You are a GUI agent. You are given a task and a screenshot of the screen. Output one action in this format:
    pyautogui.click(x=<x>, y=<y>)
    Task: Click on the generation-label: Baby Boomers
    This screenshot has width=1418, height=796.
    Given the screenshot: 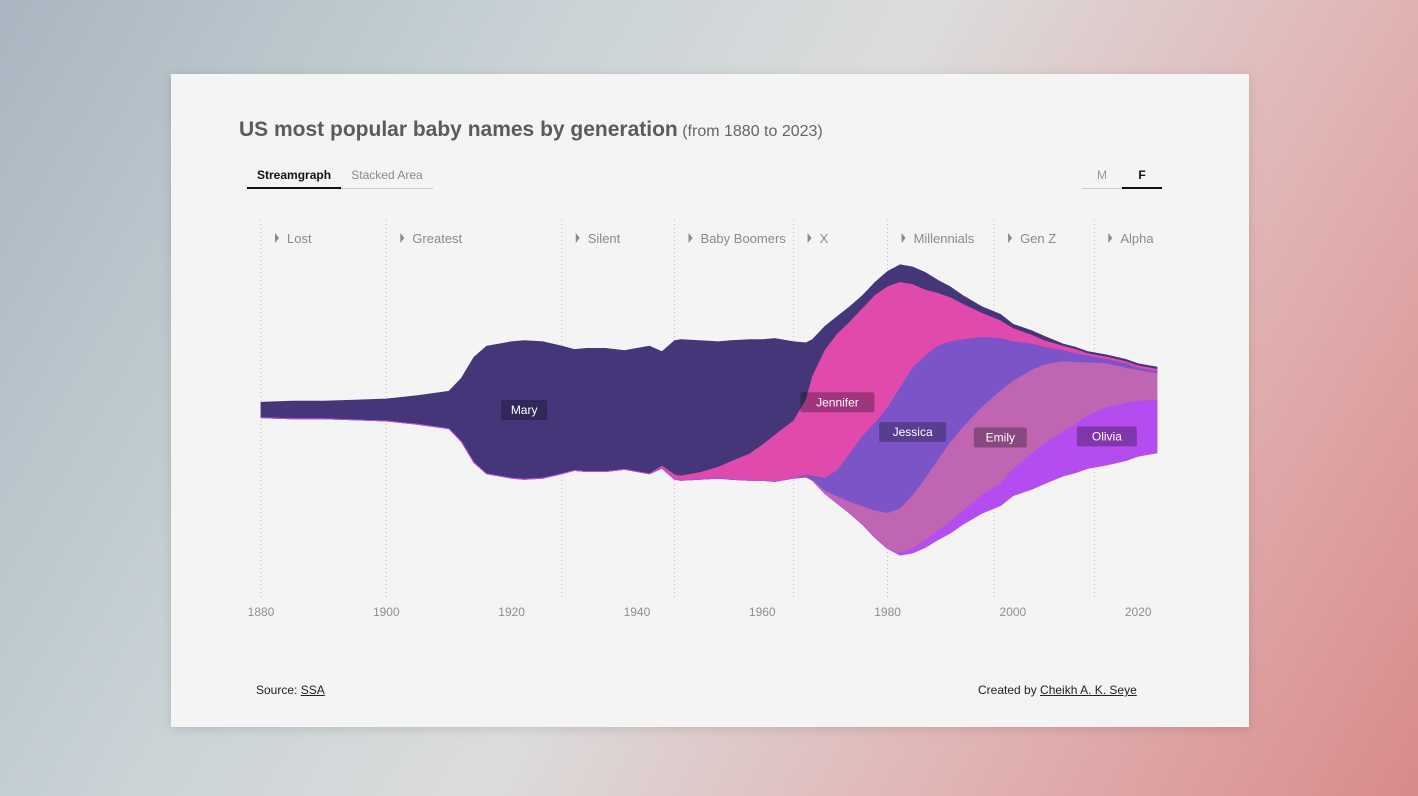 What is the action you would take?
    pyautogui.click(x=744, y=238)
    